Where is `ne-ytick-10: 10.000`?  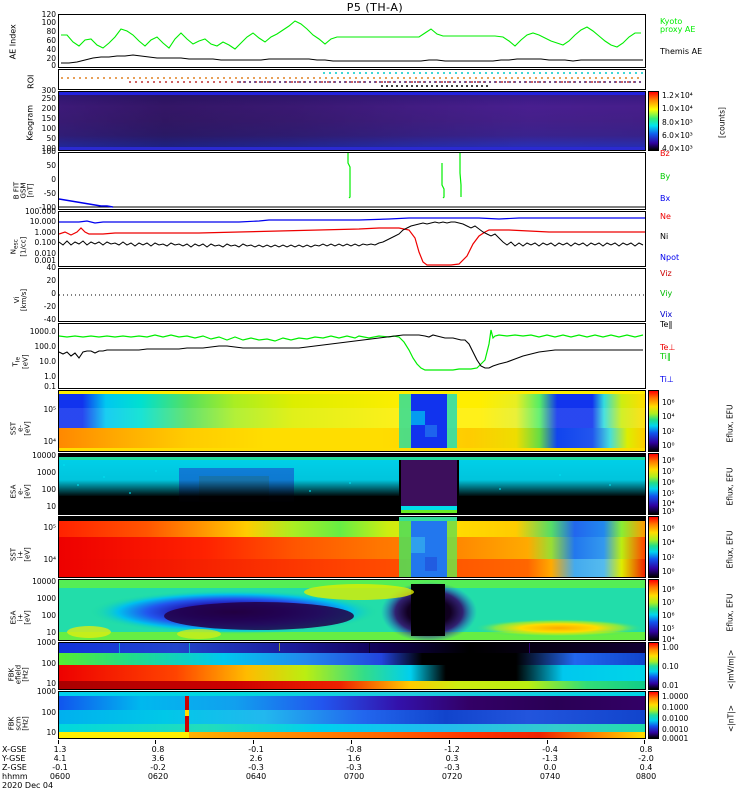
ne-ytick-10: 10.000 is located at coordinates (42, 221).